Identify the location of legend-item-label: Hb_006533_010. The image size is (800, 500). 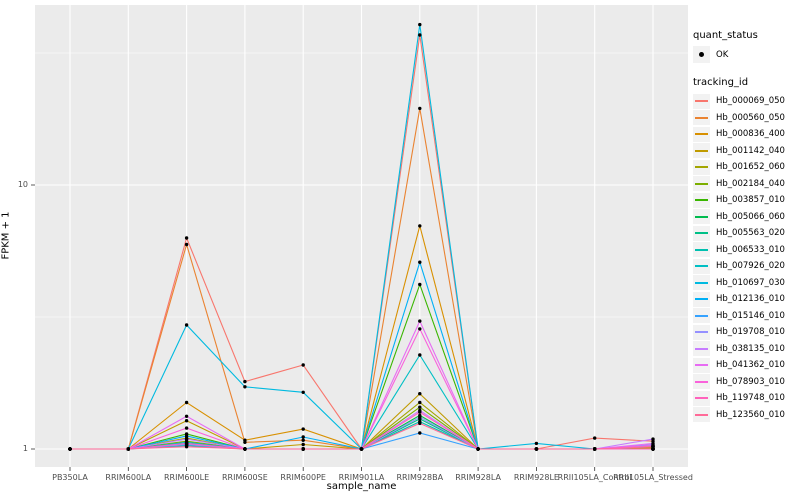
(750, 249).